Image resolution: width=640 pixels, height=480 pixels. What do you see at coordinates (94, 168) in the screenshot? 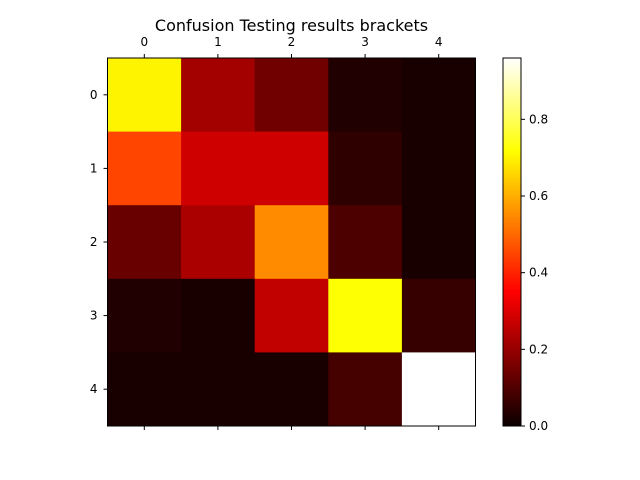
I see `y-tick-label: 1` at bounding box center [94, 168].